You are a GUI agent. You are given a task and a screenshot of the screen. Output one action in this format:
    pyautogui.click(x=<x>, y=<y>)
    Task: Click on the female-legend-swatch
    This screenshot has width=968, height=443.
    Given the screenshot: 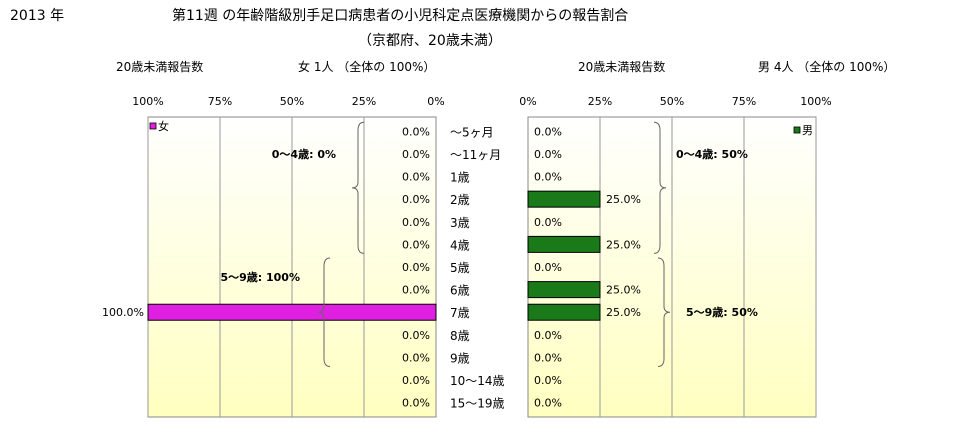 What is the action you would take?
    pyautogui.click(x=153, y=126)
    